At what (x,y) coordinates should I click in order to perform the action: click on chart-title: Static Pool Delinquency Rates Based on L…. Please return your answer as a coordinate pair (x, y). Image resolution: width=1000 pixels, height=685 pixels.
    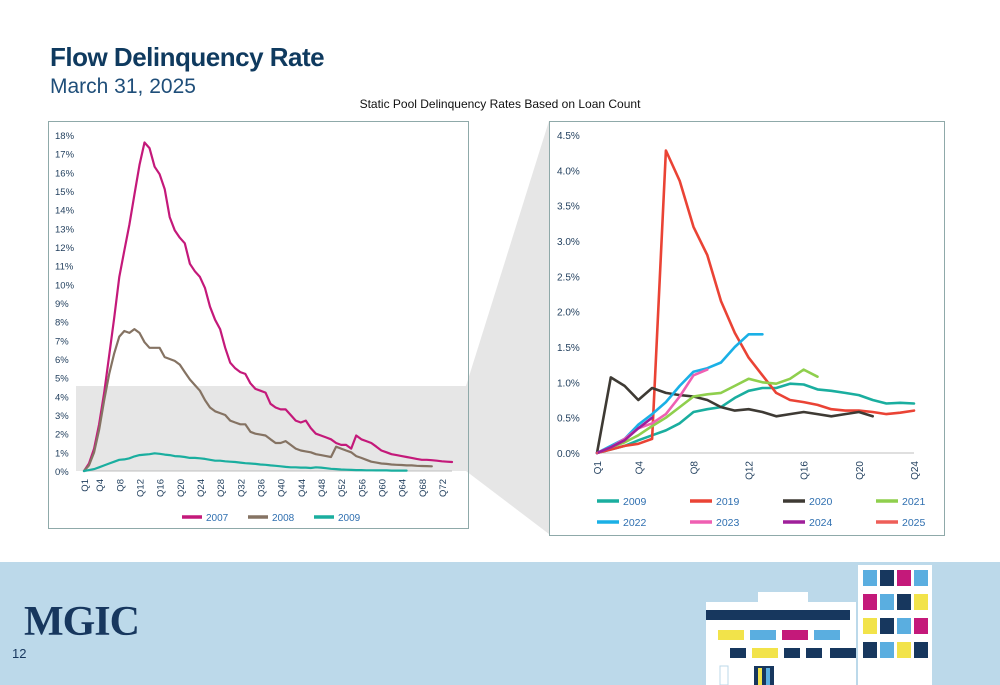
    Looking at the image, I should click on (500, 104).